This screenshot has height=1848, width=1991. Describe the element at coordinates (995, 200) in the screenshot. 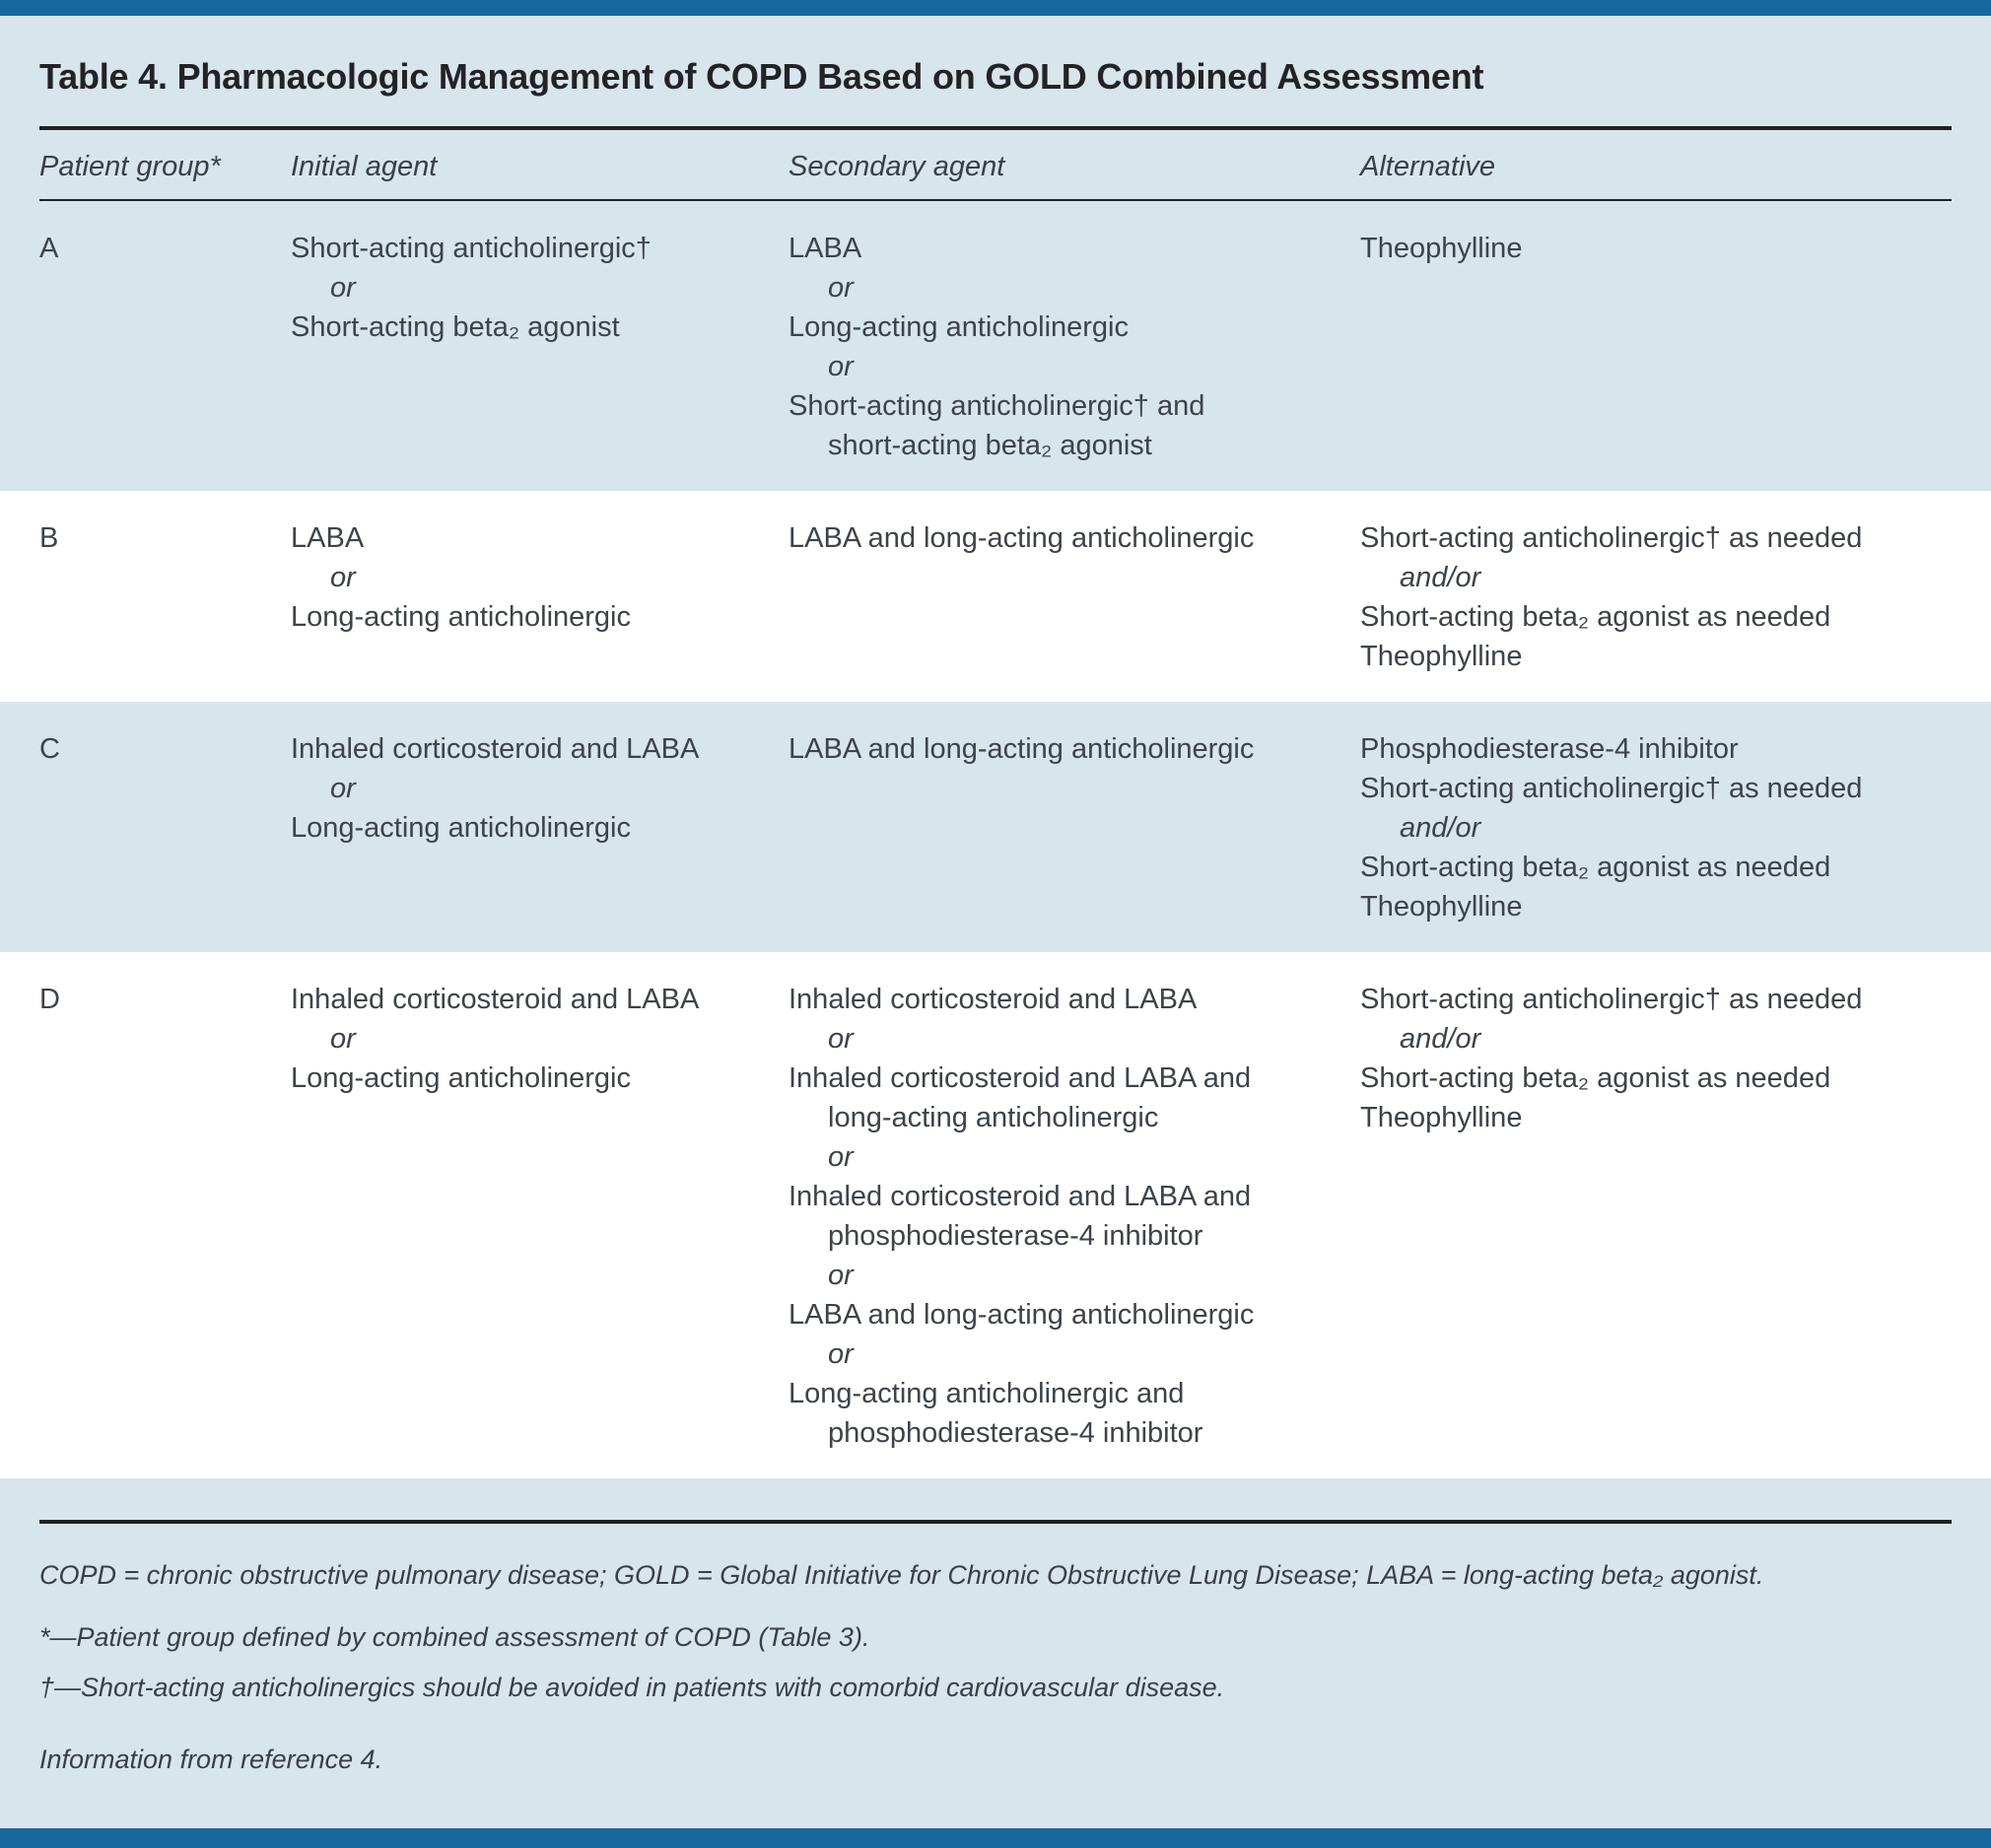

I see `header-divider` at that location.